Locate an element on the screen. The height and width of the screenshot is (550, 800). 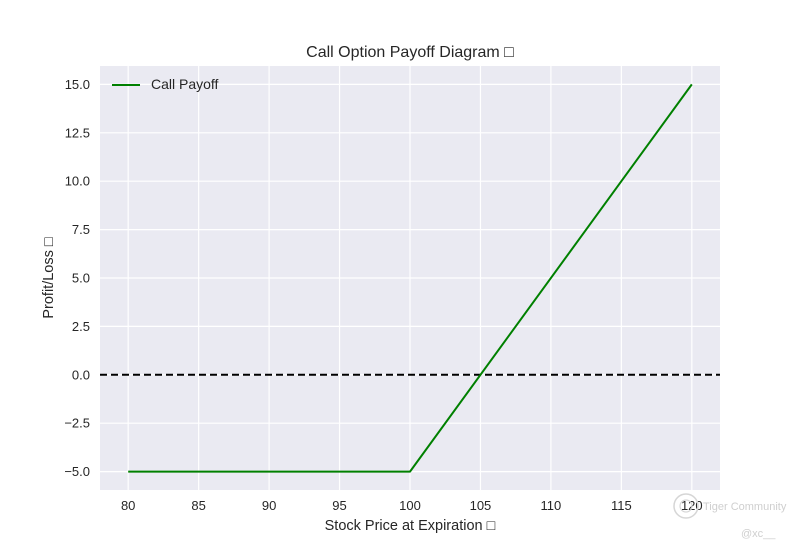
legend-label-call-payoff: Call Payoff is located at coordinates (185, 84).